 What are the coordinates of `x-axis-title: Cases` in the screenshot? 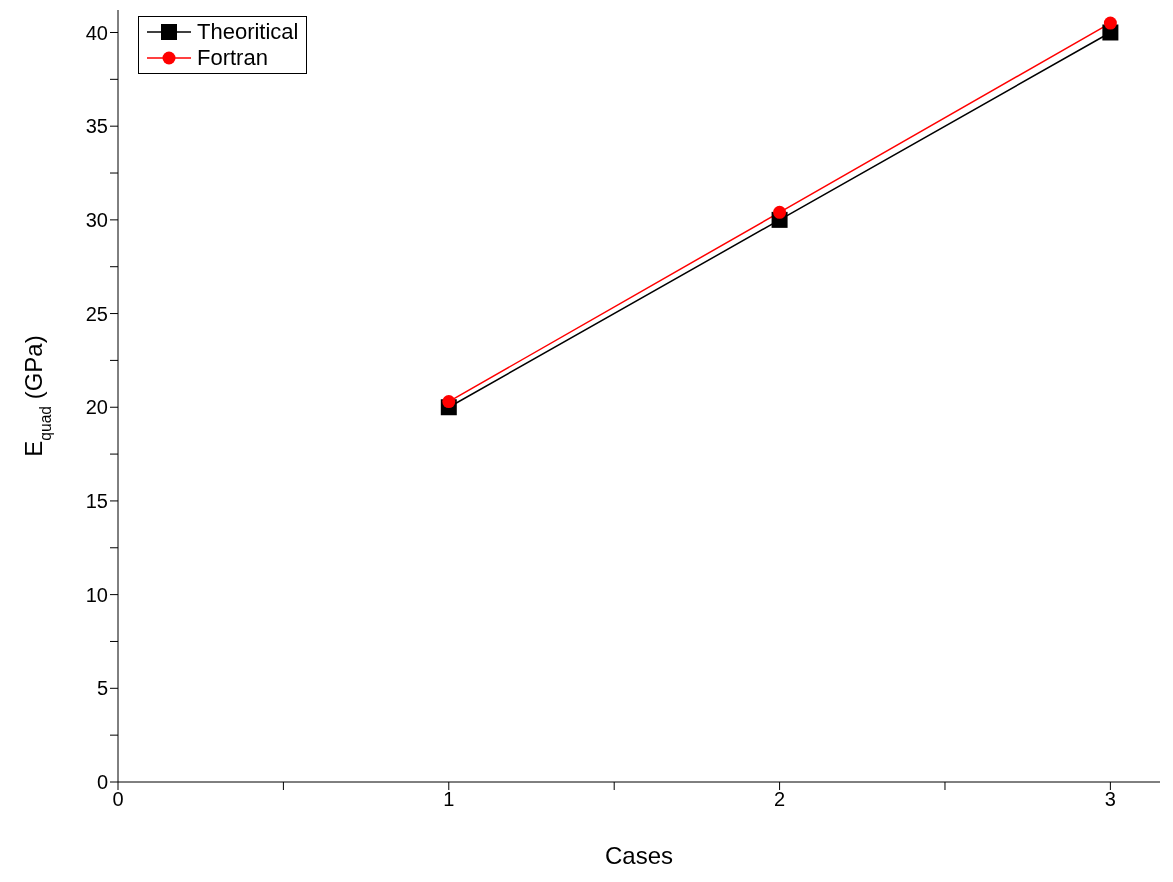 It's located at (639, 855).